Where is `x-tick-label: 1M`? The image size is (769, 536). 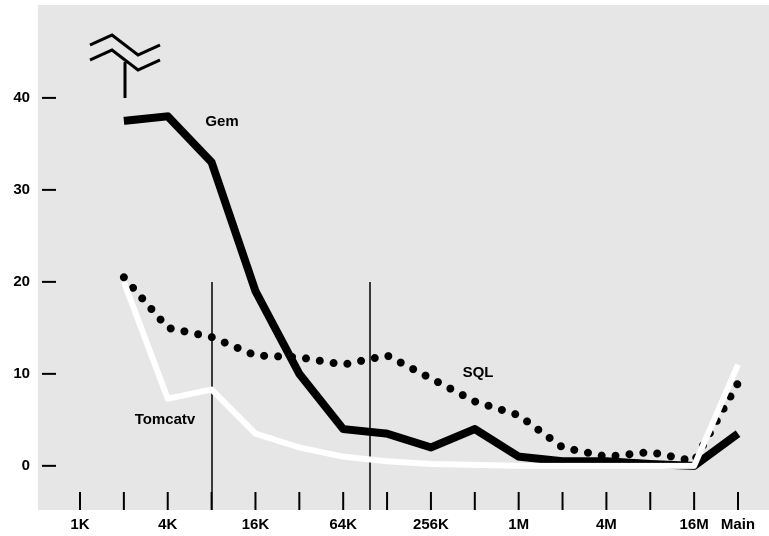 x-tick-label: 1M is located at coordinates (518, 524).